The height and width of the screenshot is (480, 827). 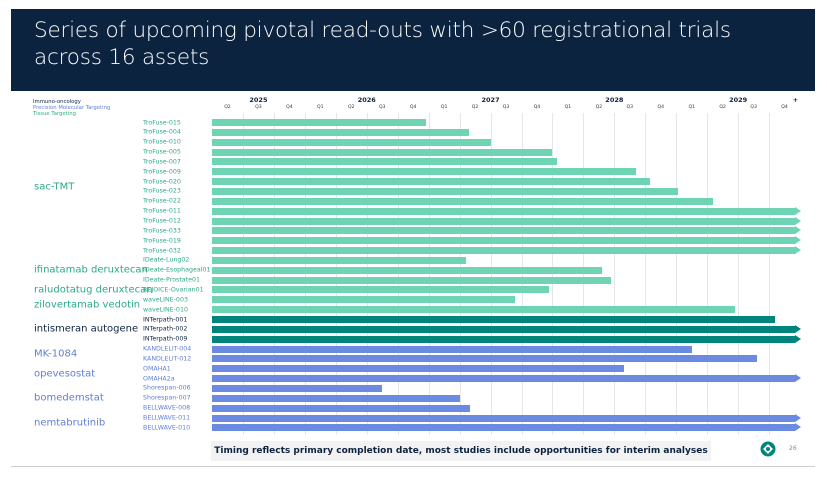 What do you see at coordinates (738, 100) in the screenshot?
I see `year-label: 2029` at bounding box center [738, 100].